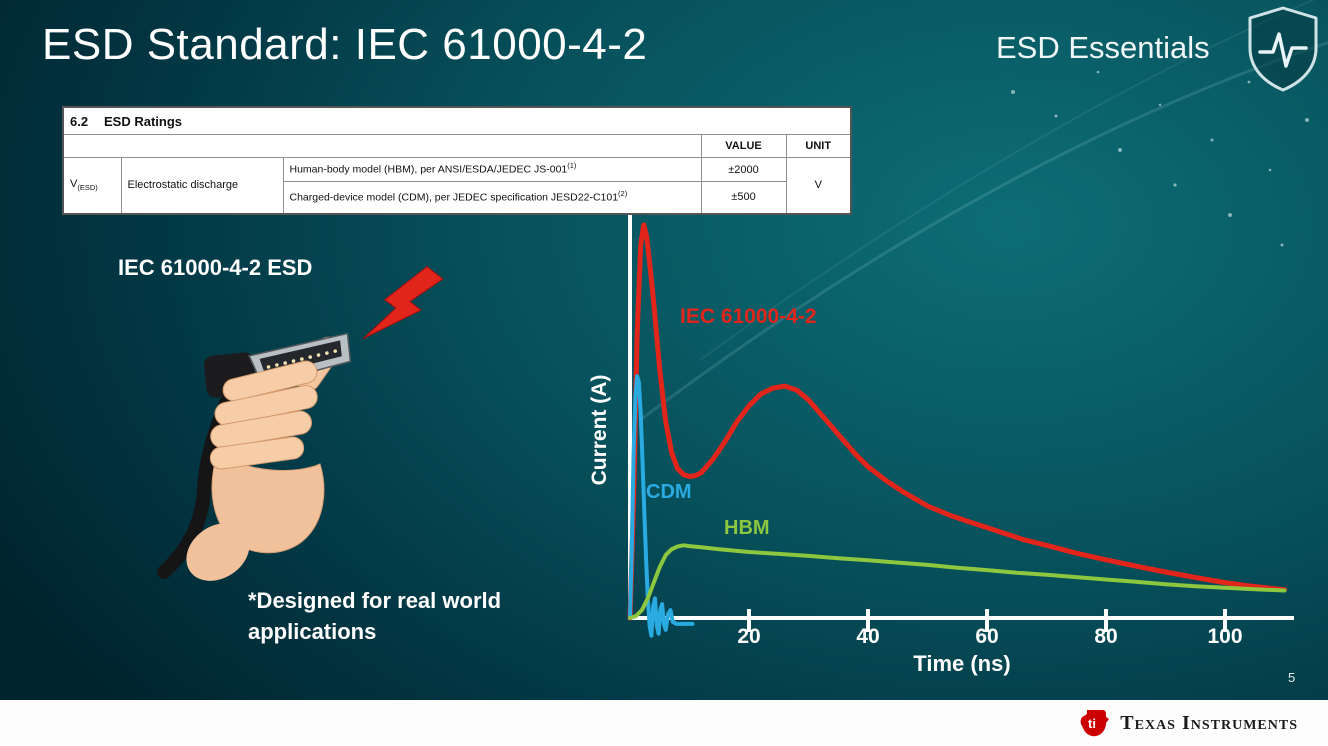  I want to click on x-axis-label: Time (ns), so click(962, 663).